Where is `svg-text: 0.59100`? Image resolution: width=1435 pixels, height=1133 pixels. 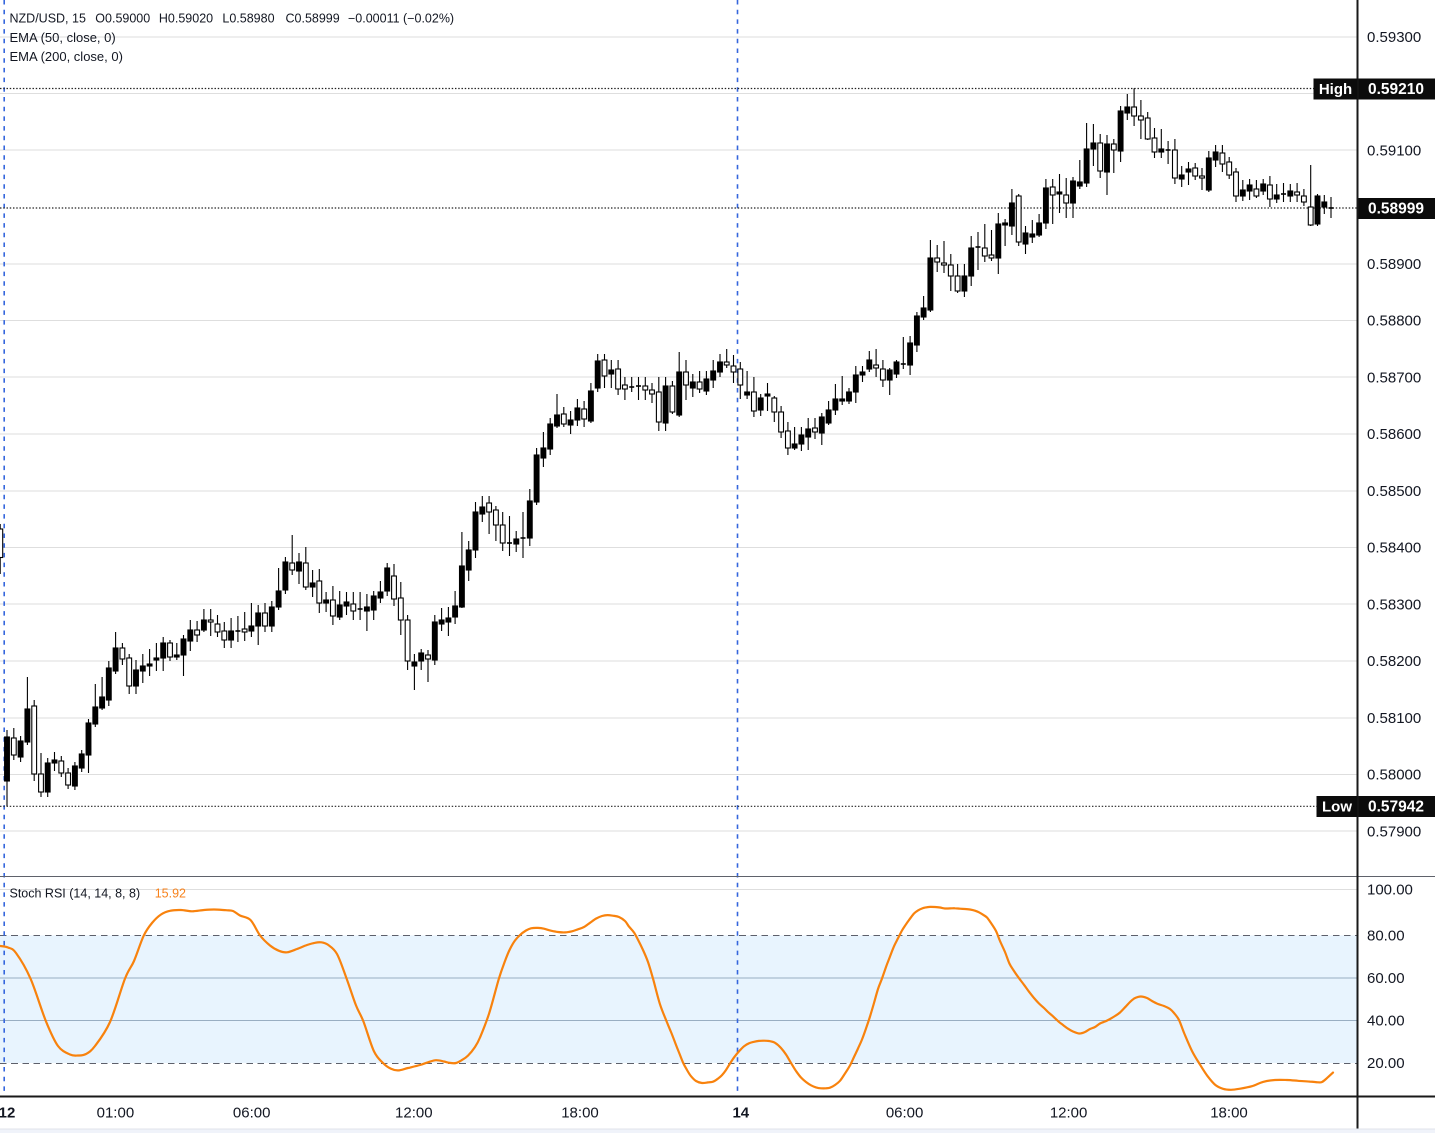 svg-text: 0.59100 is located at coordinates (1394, 150).